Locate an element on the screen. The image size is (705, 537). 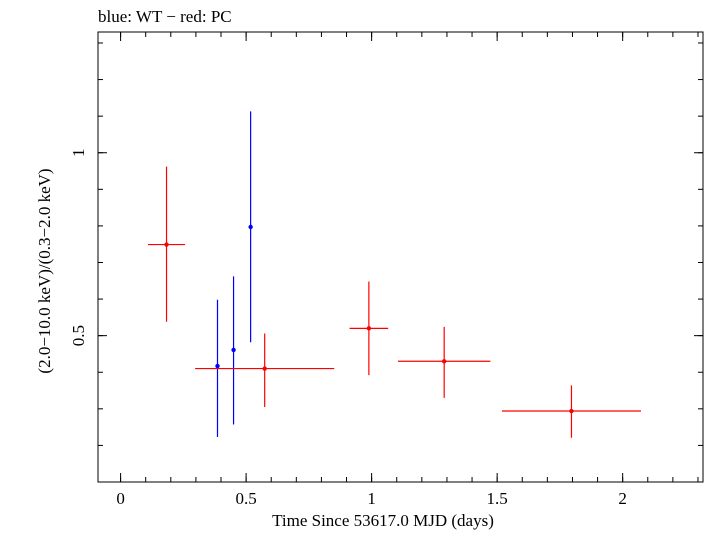
x-tick-label: 2 is located at coordinates (622, 498).